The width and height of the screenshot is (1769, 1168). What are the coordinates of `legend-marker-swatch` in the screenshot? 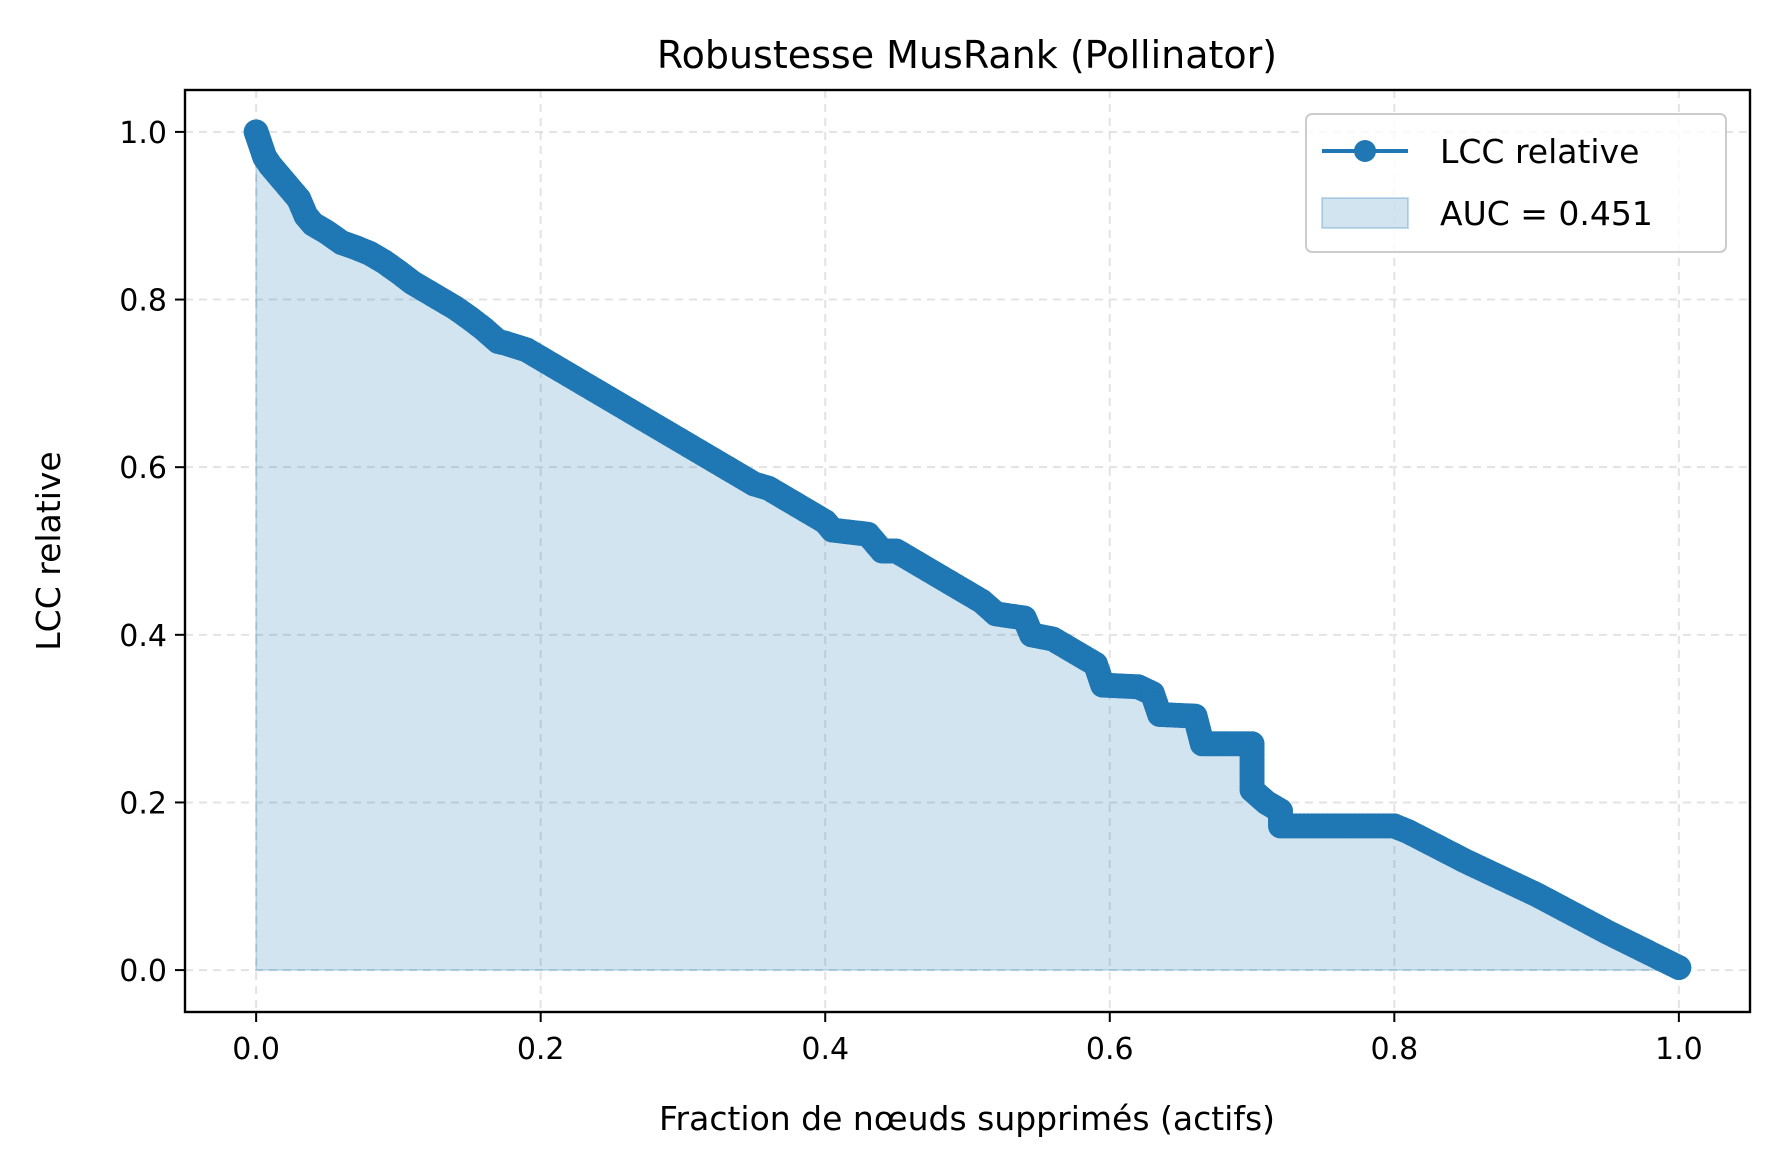 It's located at (1365, 151).